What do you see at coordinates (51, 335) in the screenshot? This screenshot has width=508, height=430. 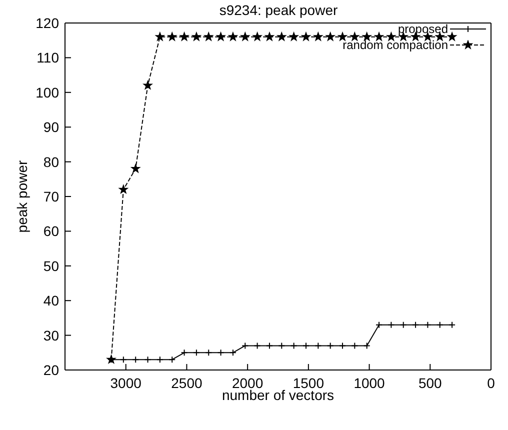 I see `y-tick-label: 30` at bounding box center [51, 335].